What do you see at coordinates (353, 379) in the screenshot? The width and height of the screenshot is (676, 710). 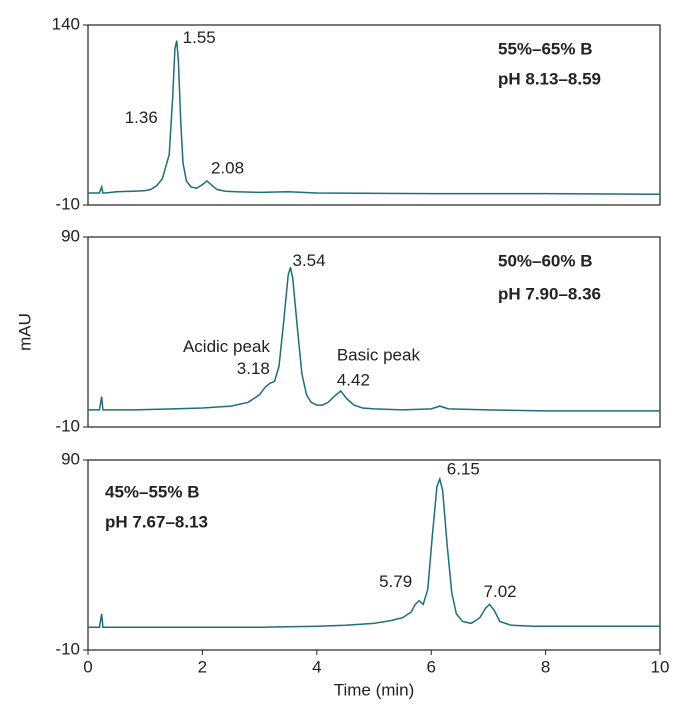 I see `peak-label: 4.42` at bounding box center [353, 379].